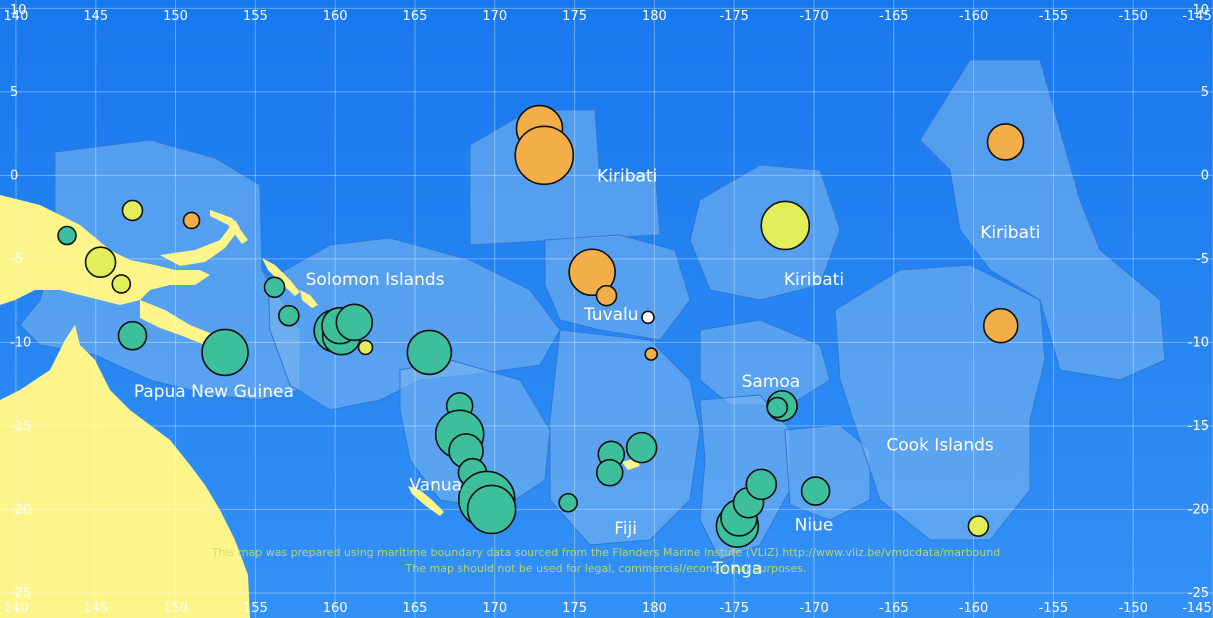 The height and width of the screenshot is (618, 1213). What do you see at coordinates (574, 608) in the screenshot?
I see `longitude-tick-label: 175` at bounding box center [574, 608].